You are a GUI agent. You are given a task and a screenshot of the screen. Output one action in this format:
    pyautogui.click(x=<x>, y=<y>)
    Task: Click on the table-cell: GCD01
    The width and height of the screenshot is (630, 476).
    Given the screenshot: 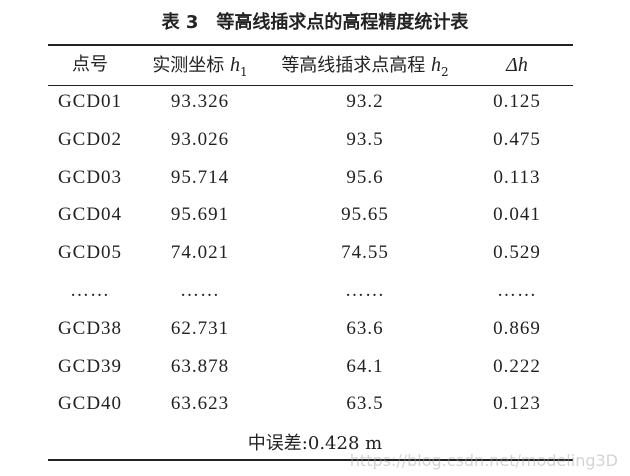 What is the action you would take?
    pyautogui.click(x=90, y=101)
    